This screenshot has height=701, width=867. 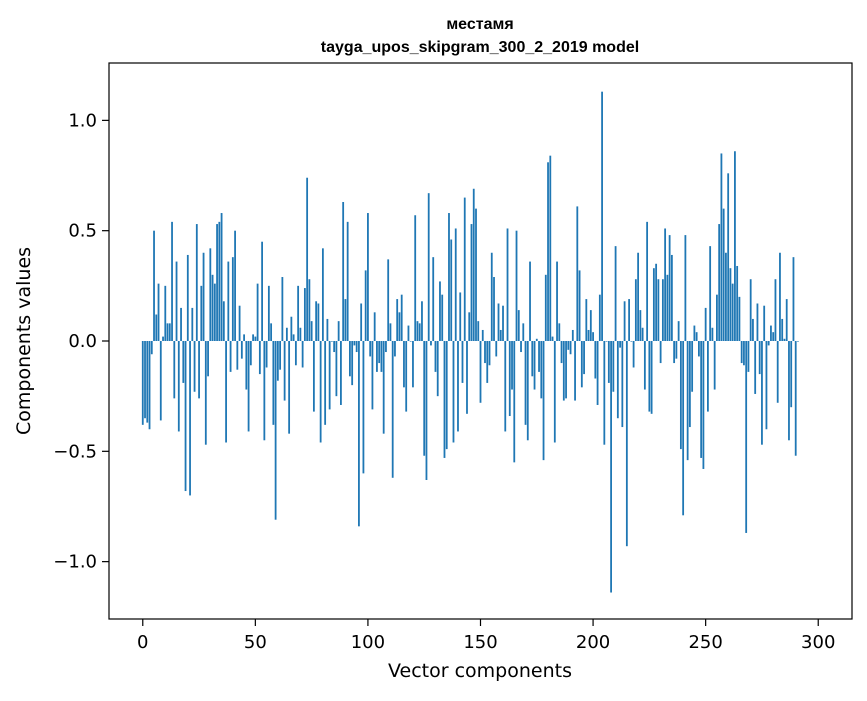 I want to click on chart-title-line-1: местамя, so click(x=479, y=24).